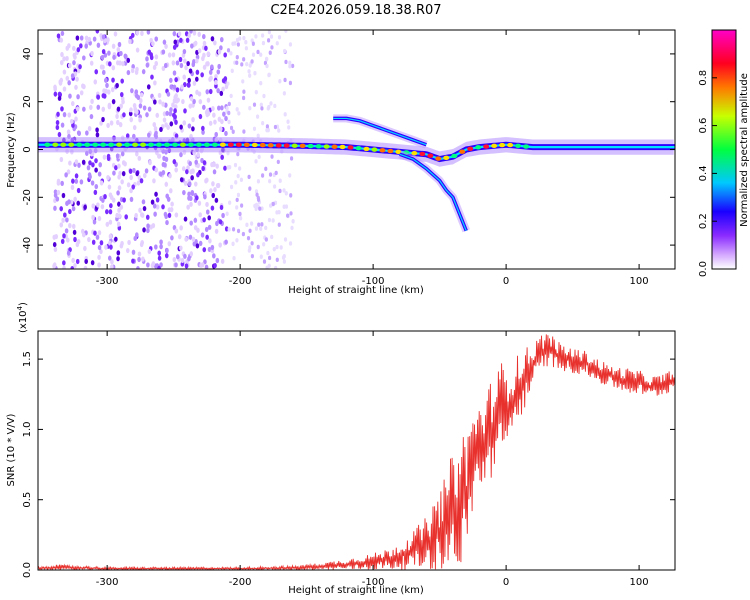 This screenshot has height=600, width=750. Describe the element at coordinates (373, 582) in the screenshot. I see `snr-x-tick-label: -100` at that location.